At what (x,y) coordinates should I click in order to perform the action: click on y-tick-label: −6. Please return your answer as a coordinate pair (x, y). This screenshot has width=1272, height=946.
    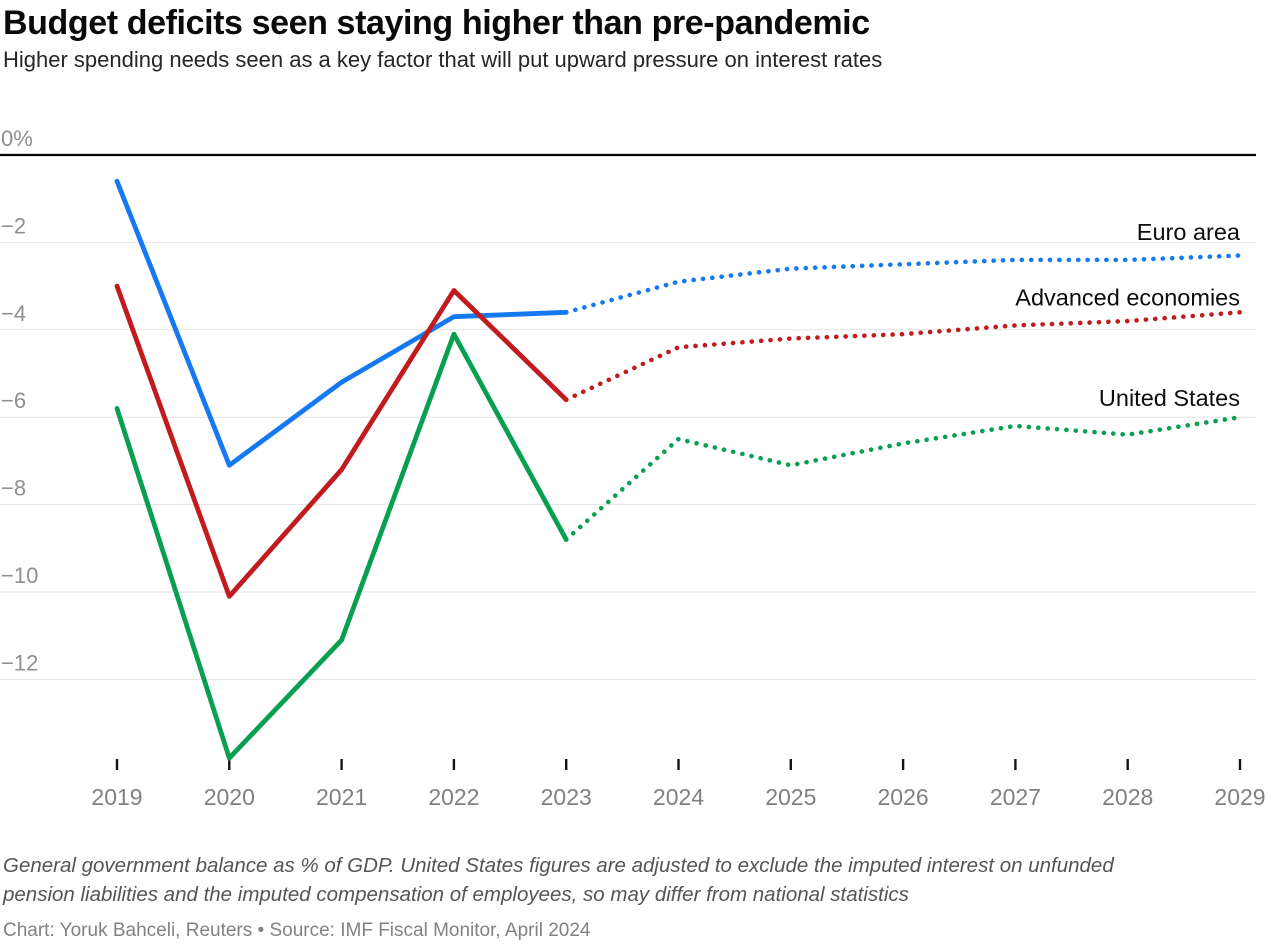
    Looking at the image, I should click on (13, 400).